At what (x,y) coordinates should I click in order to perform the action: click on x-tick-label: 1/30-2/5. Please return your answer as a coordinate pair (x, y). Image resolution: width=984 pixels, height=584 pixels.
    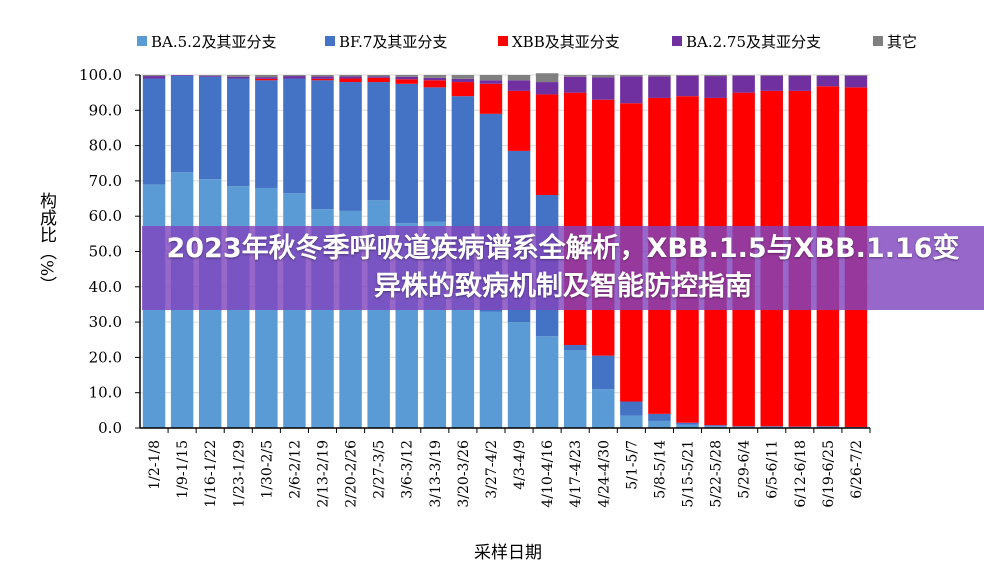
    Looking at the image, I should click on (267, 469).